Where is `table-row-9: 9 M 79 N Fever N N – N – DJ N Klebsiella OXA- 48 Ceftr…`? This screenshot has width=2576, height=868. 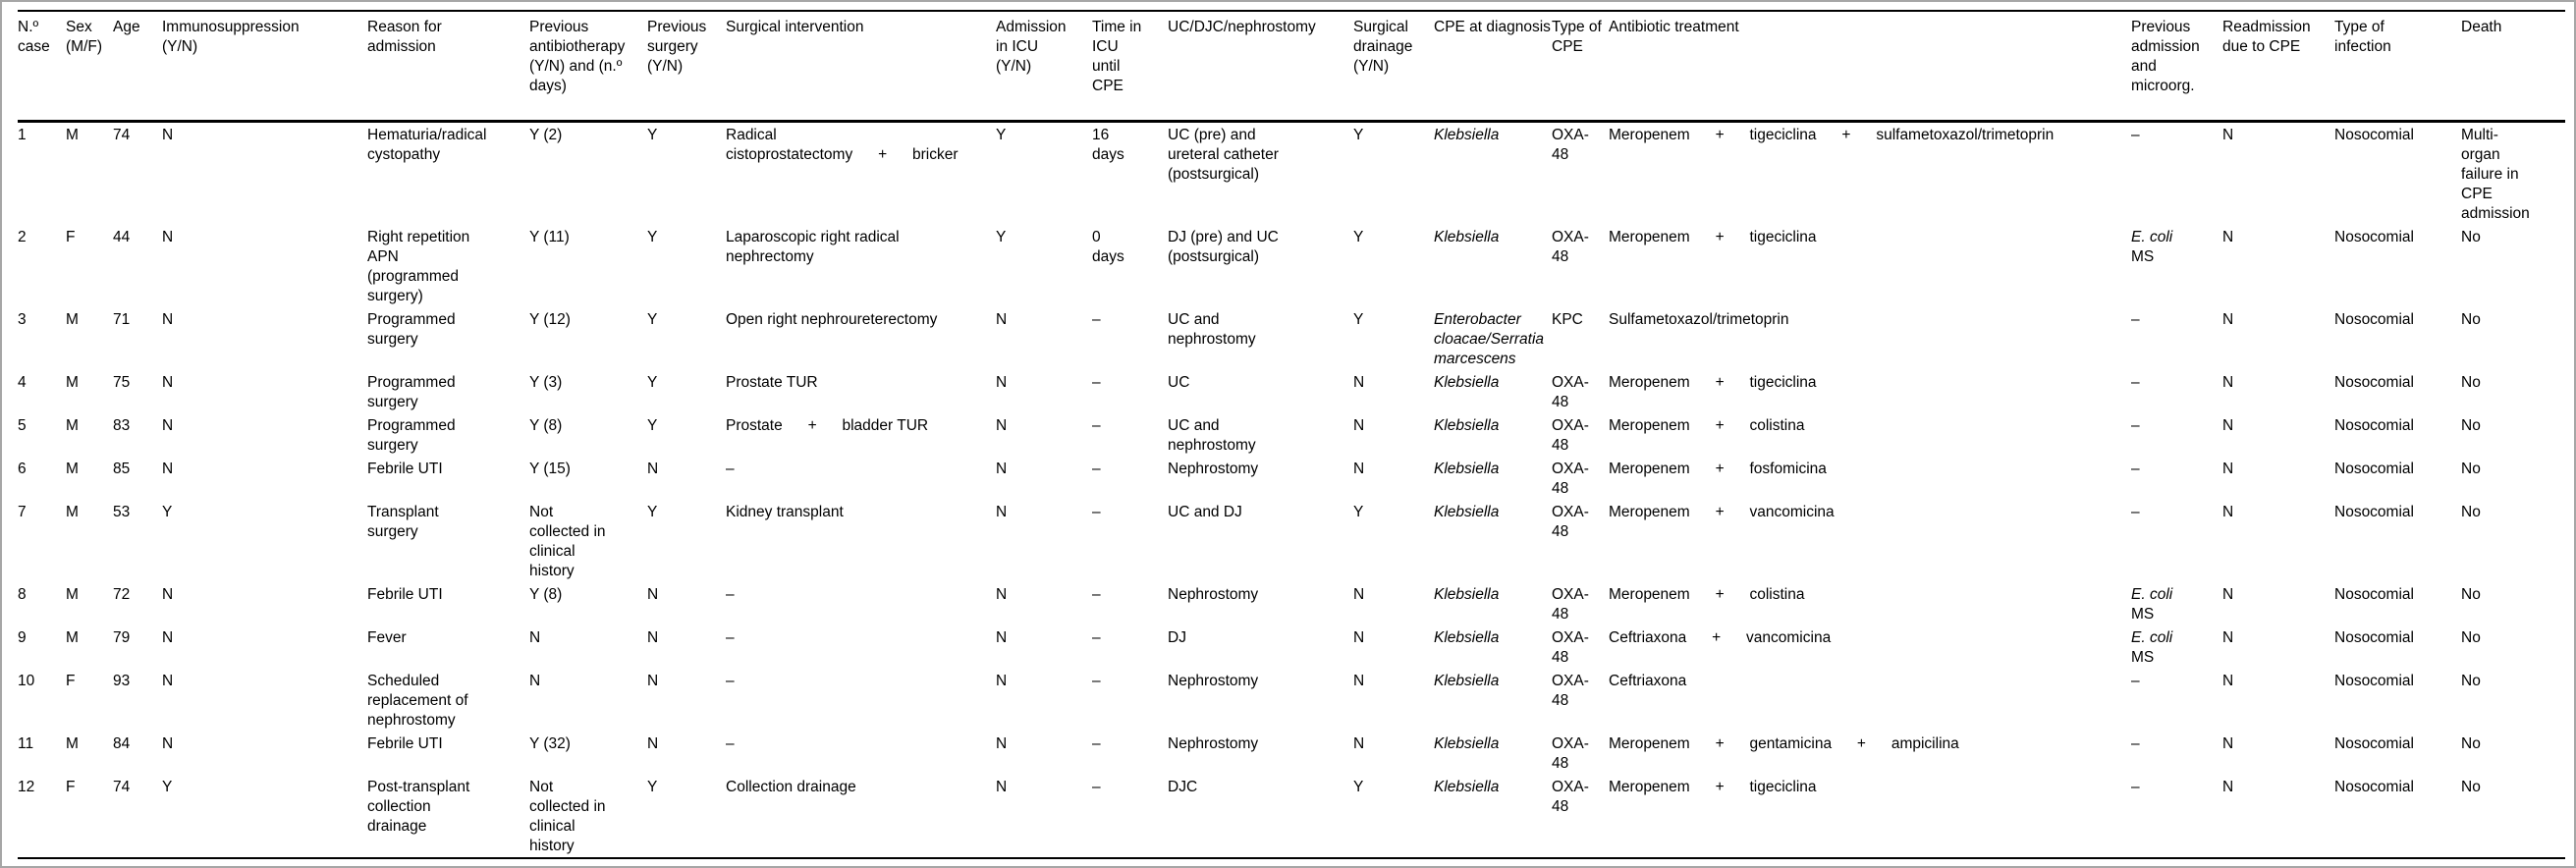 table-row-9: 9 M 79 N Fever N N – N – DJ N Klebsiella OXA- 48 Ceftr… is located at coordinates (1291, 647).